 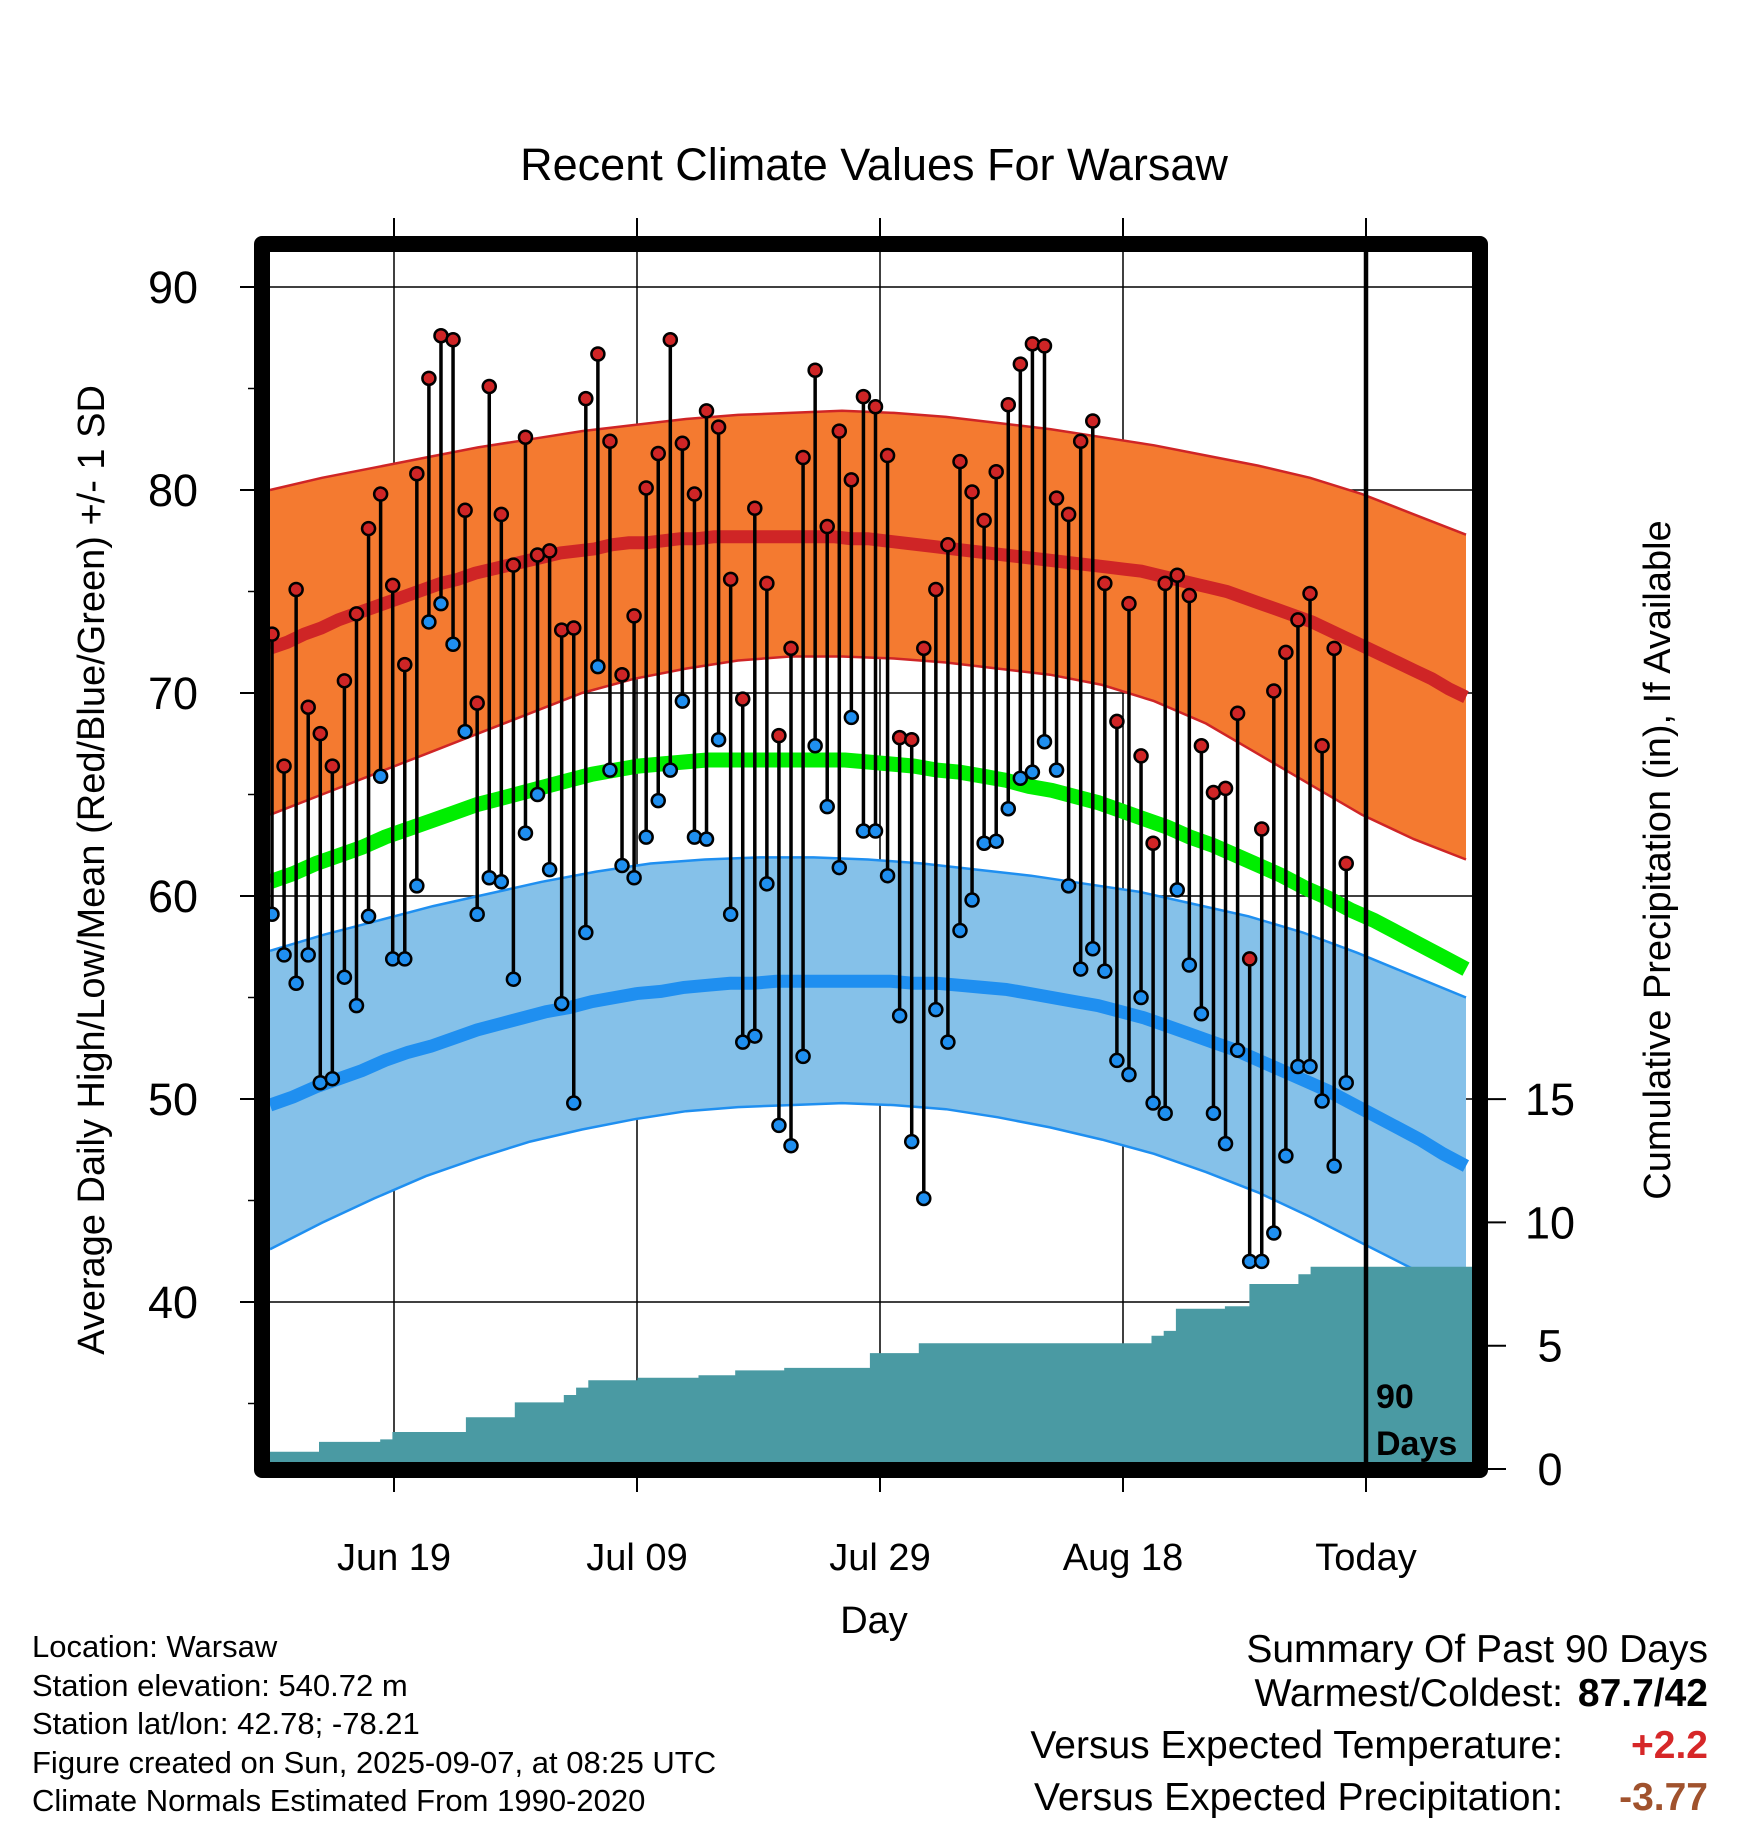 What do you see at coordinates (173, 1099) in the screenshot?
I see `y-tick-label-50: 50` at bounding box center [173, 1099].